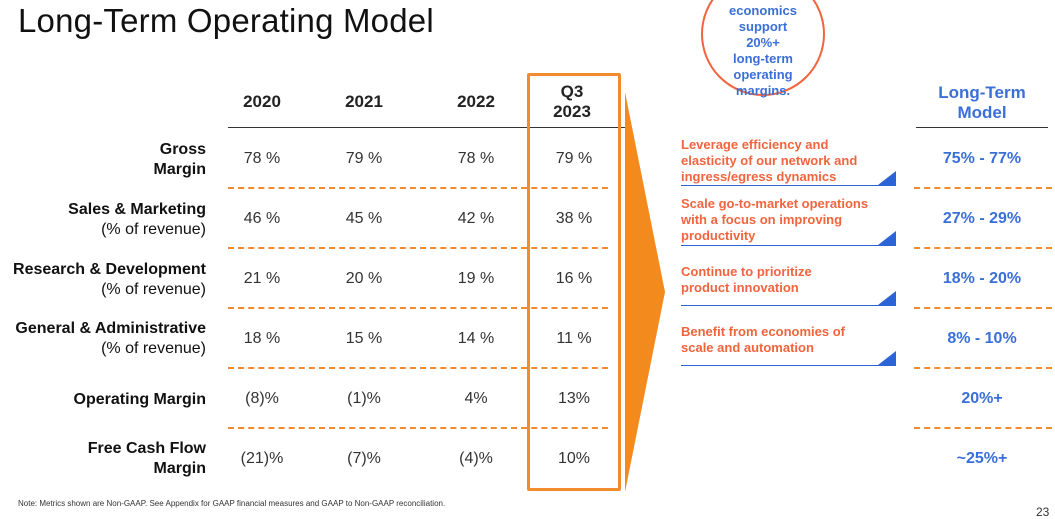  What do you see at coordinates (572, 91) in the screenshot?
I see `col-header-q3: Q3` at bounding box center [572, 91].